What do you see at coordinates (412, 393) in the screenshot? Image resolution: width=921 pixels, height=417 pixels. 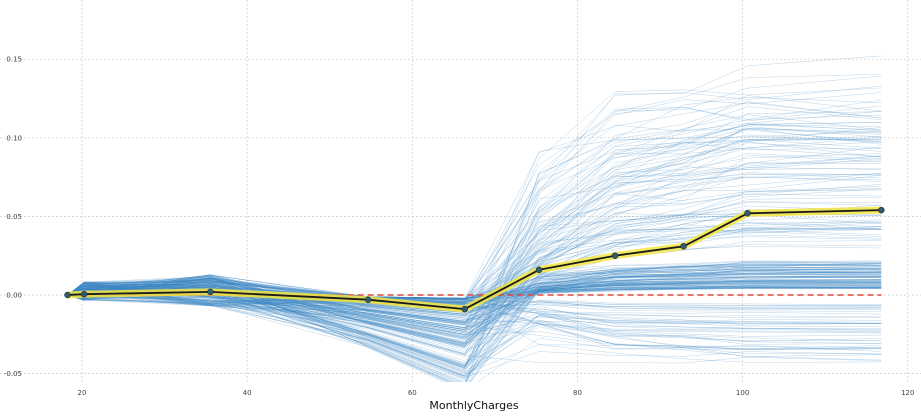 I see `x-tick-label-2: 60` at bounding box center [412, 393].